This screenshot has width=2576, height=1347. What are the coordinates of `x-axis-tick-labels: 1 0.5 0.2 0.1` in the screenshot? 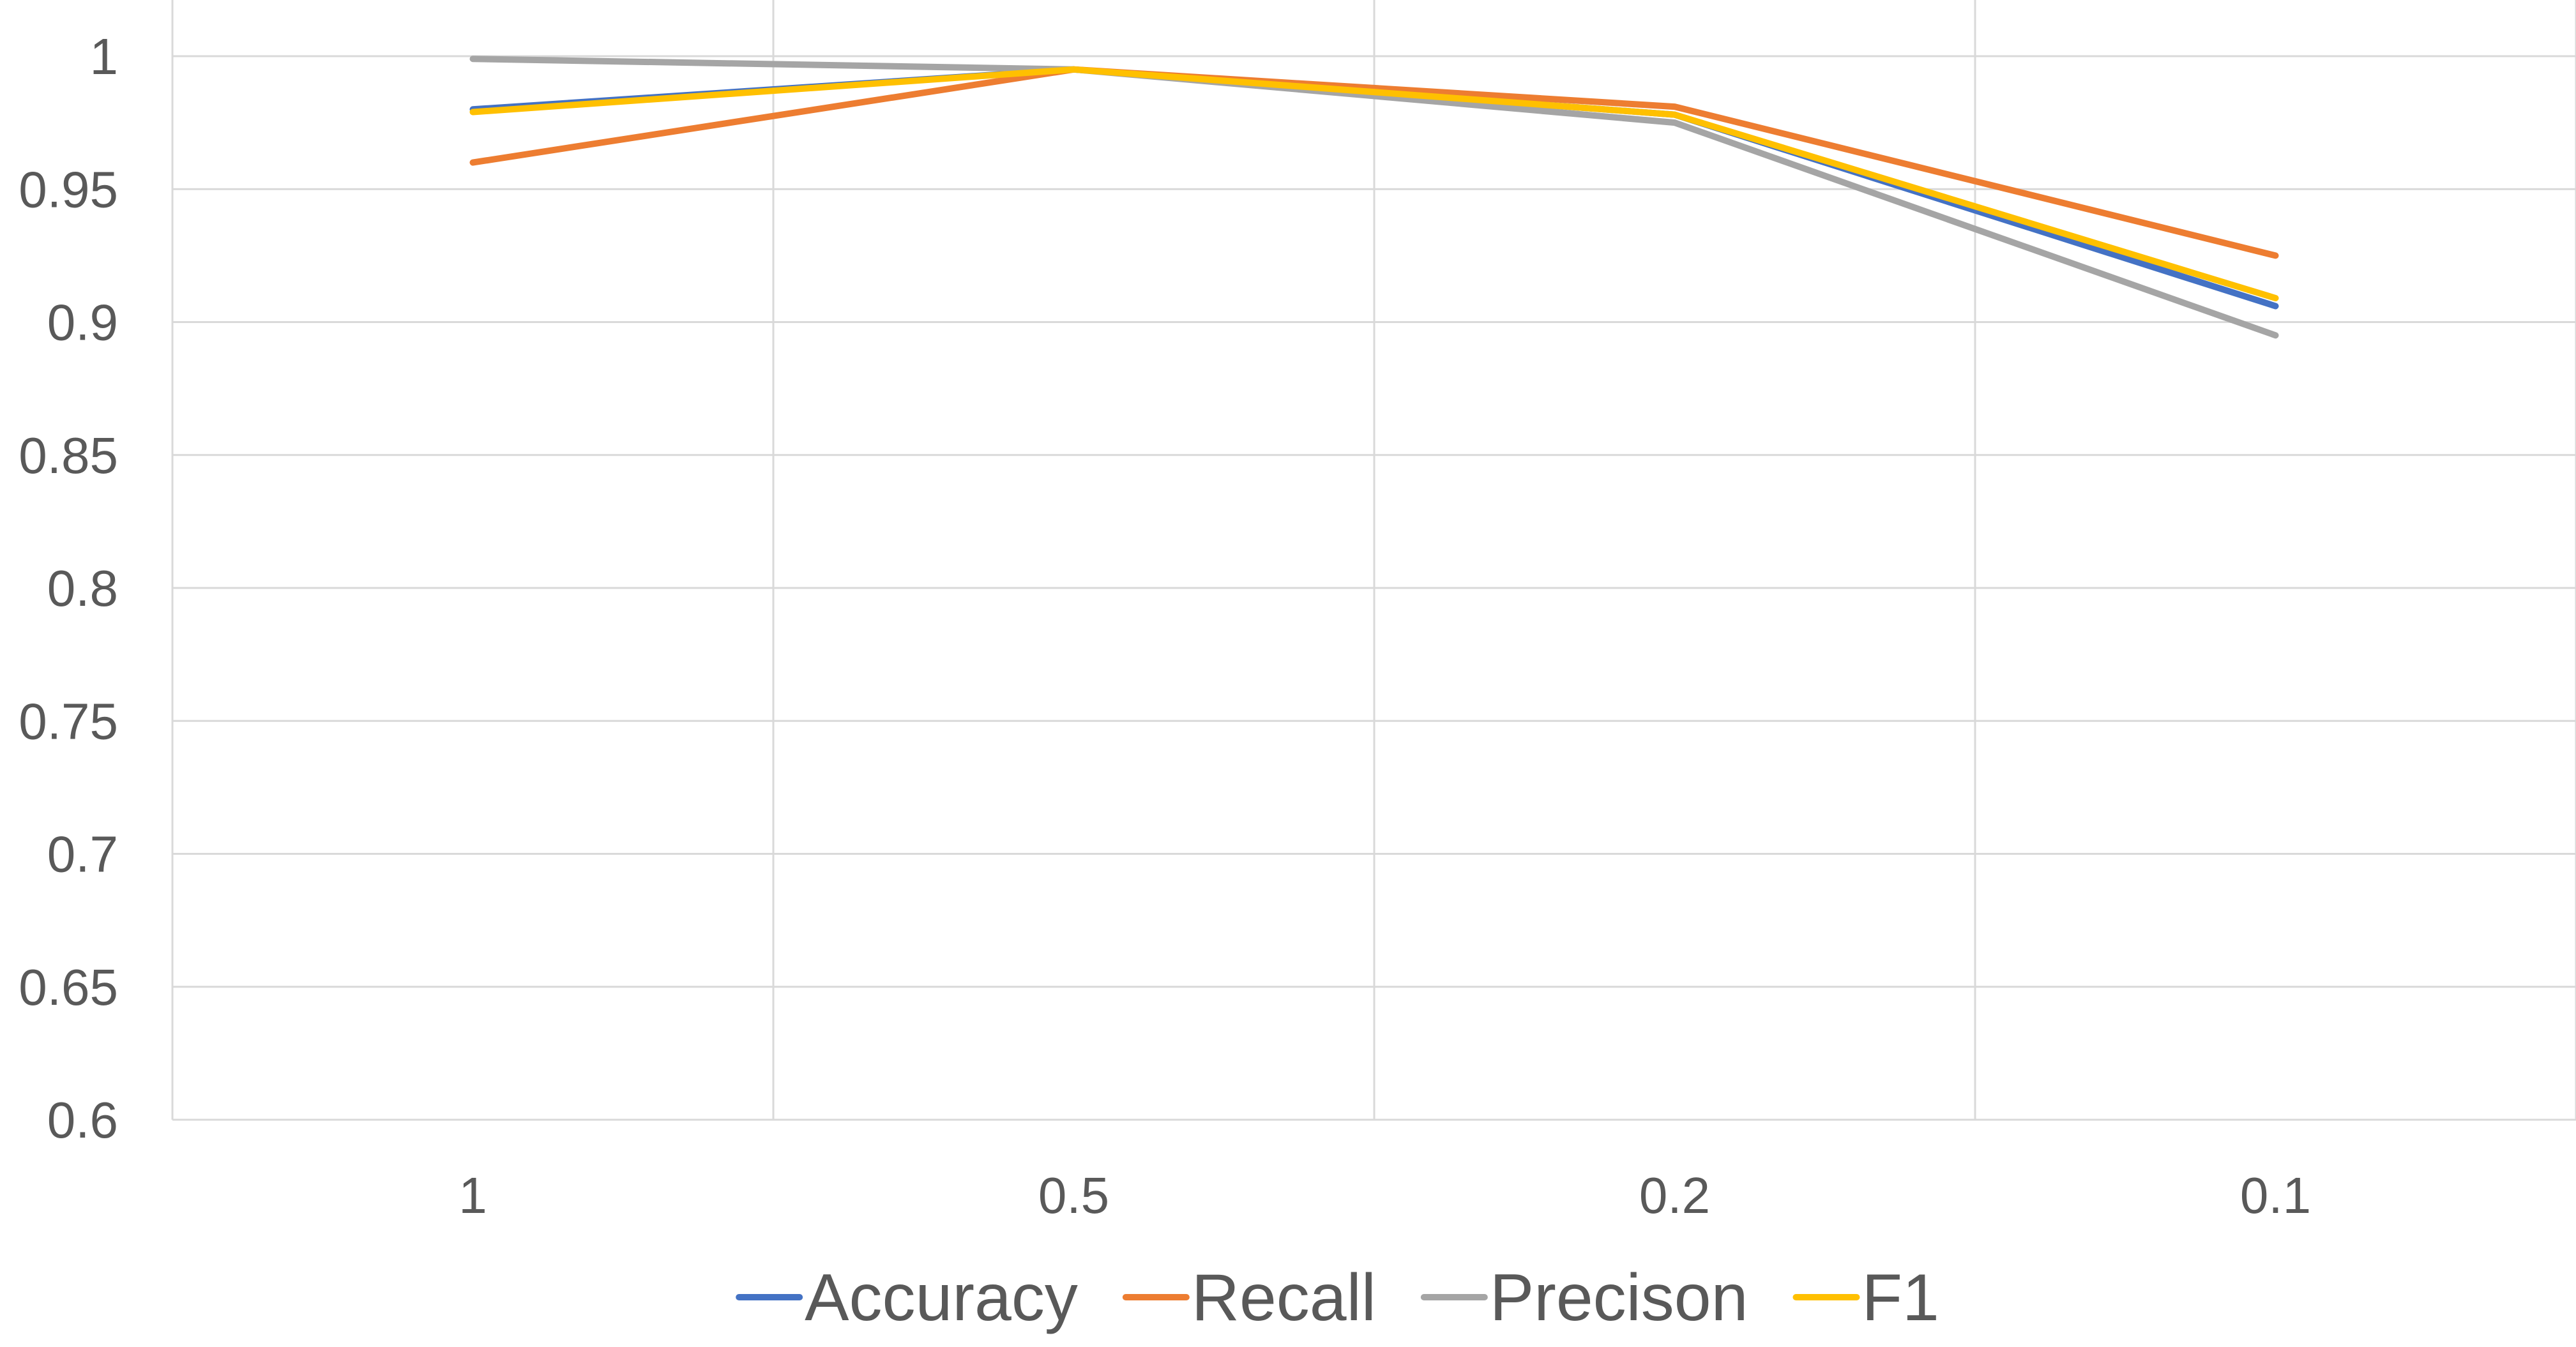 It's located at (1384, 1195).